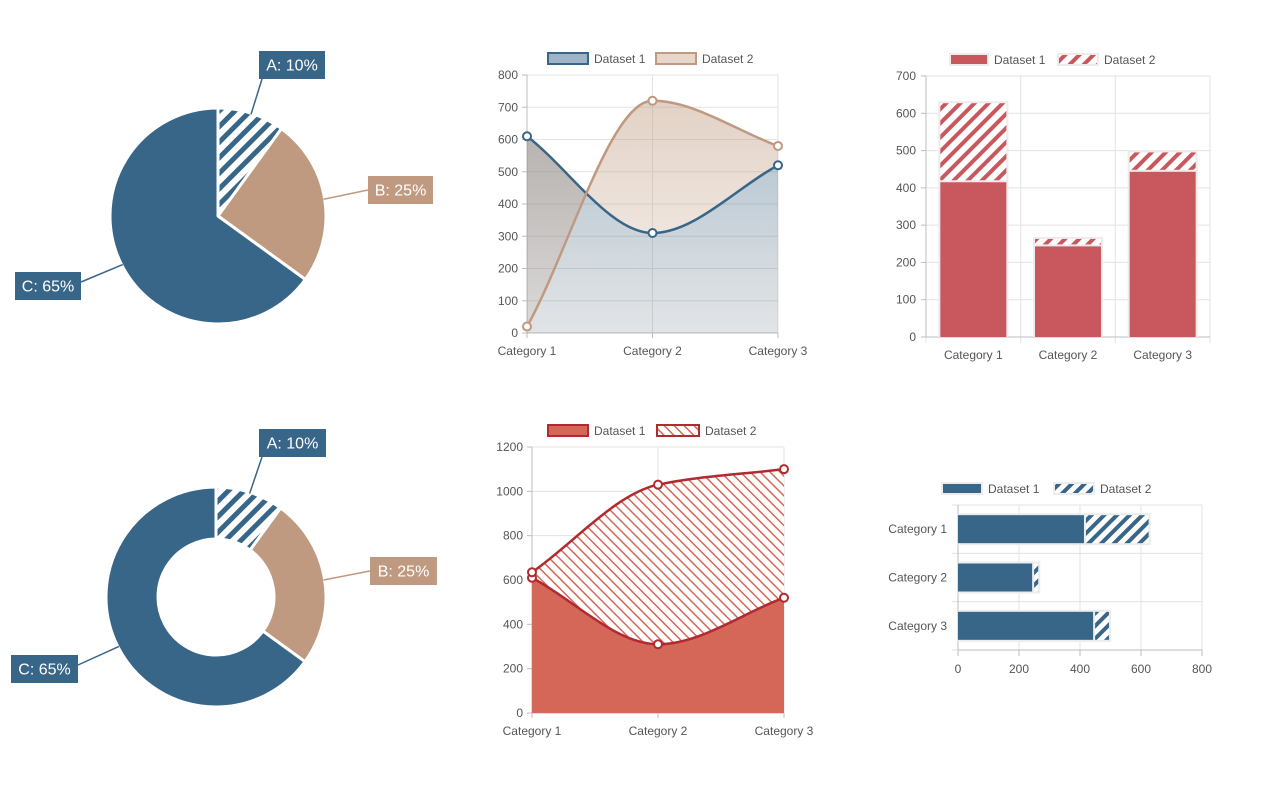 This screenshot has width=1280, height=800. Describe the element at coordinates (509, 491) in the screenshot. I see `area2-ytick-label: 1000` at that location.